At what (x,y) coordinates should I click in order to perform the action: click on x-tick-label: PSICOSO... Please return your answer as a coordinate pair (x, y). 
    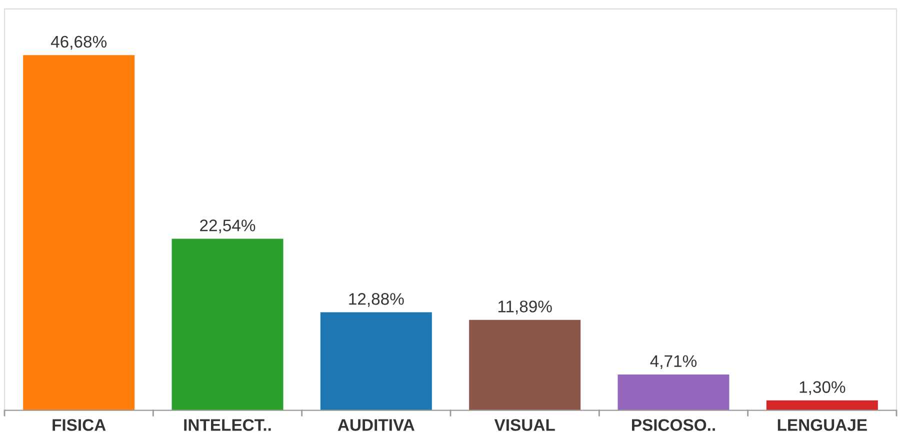
    Looking at the image, I should click on (673, 425).